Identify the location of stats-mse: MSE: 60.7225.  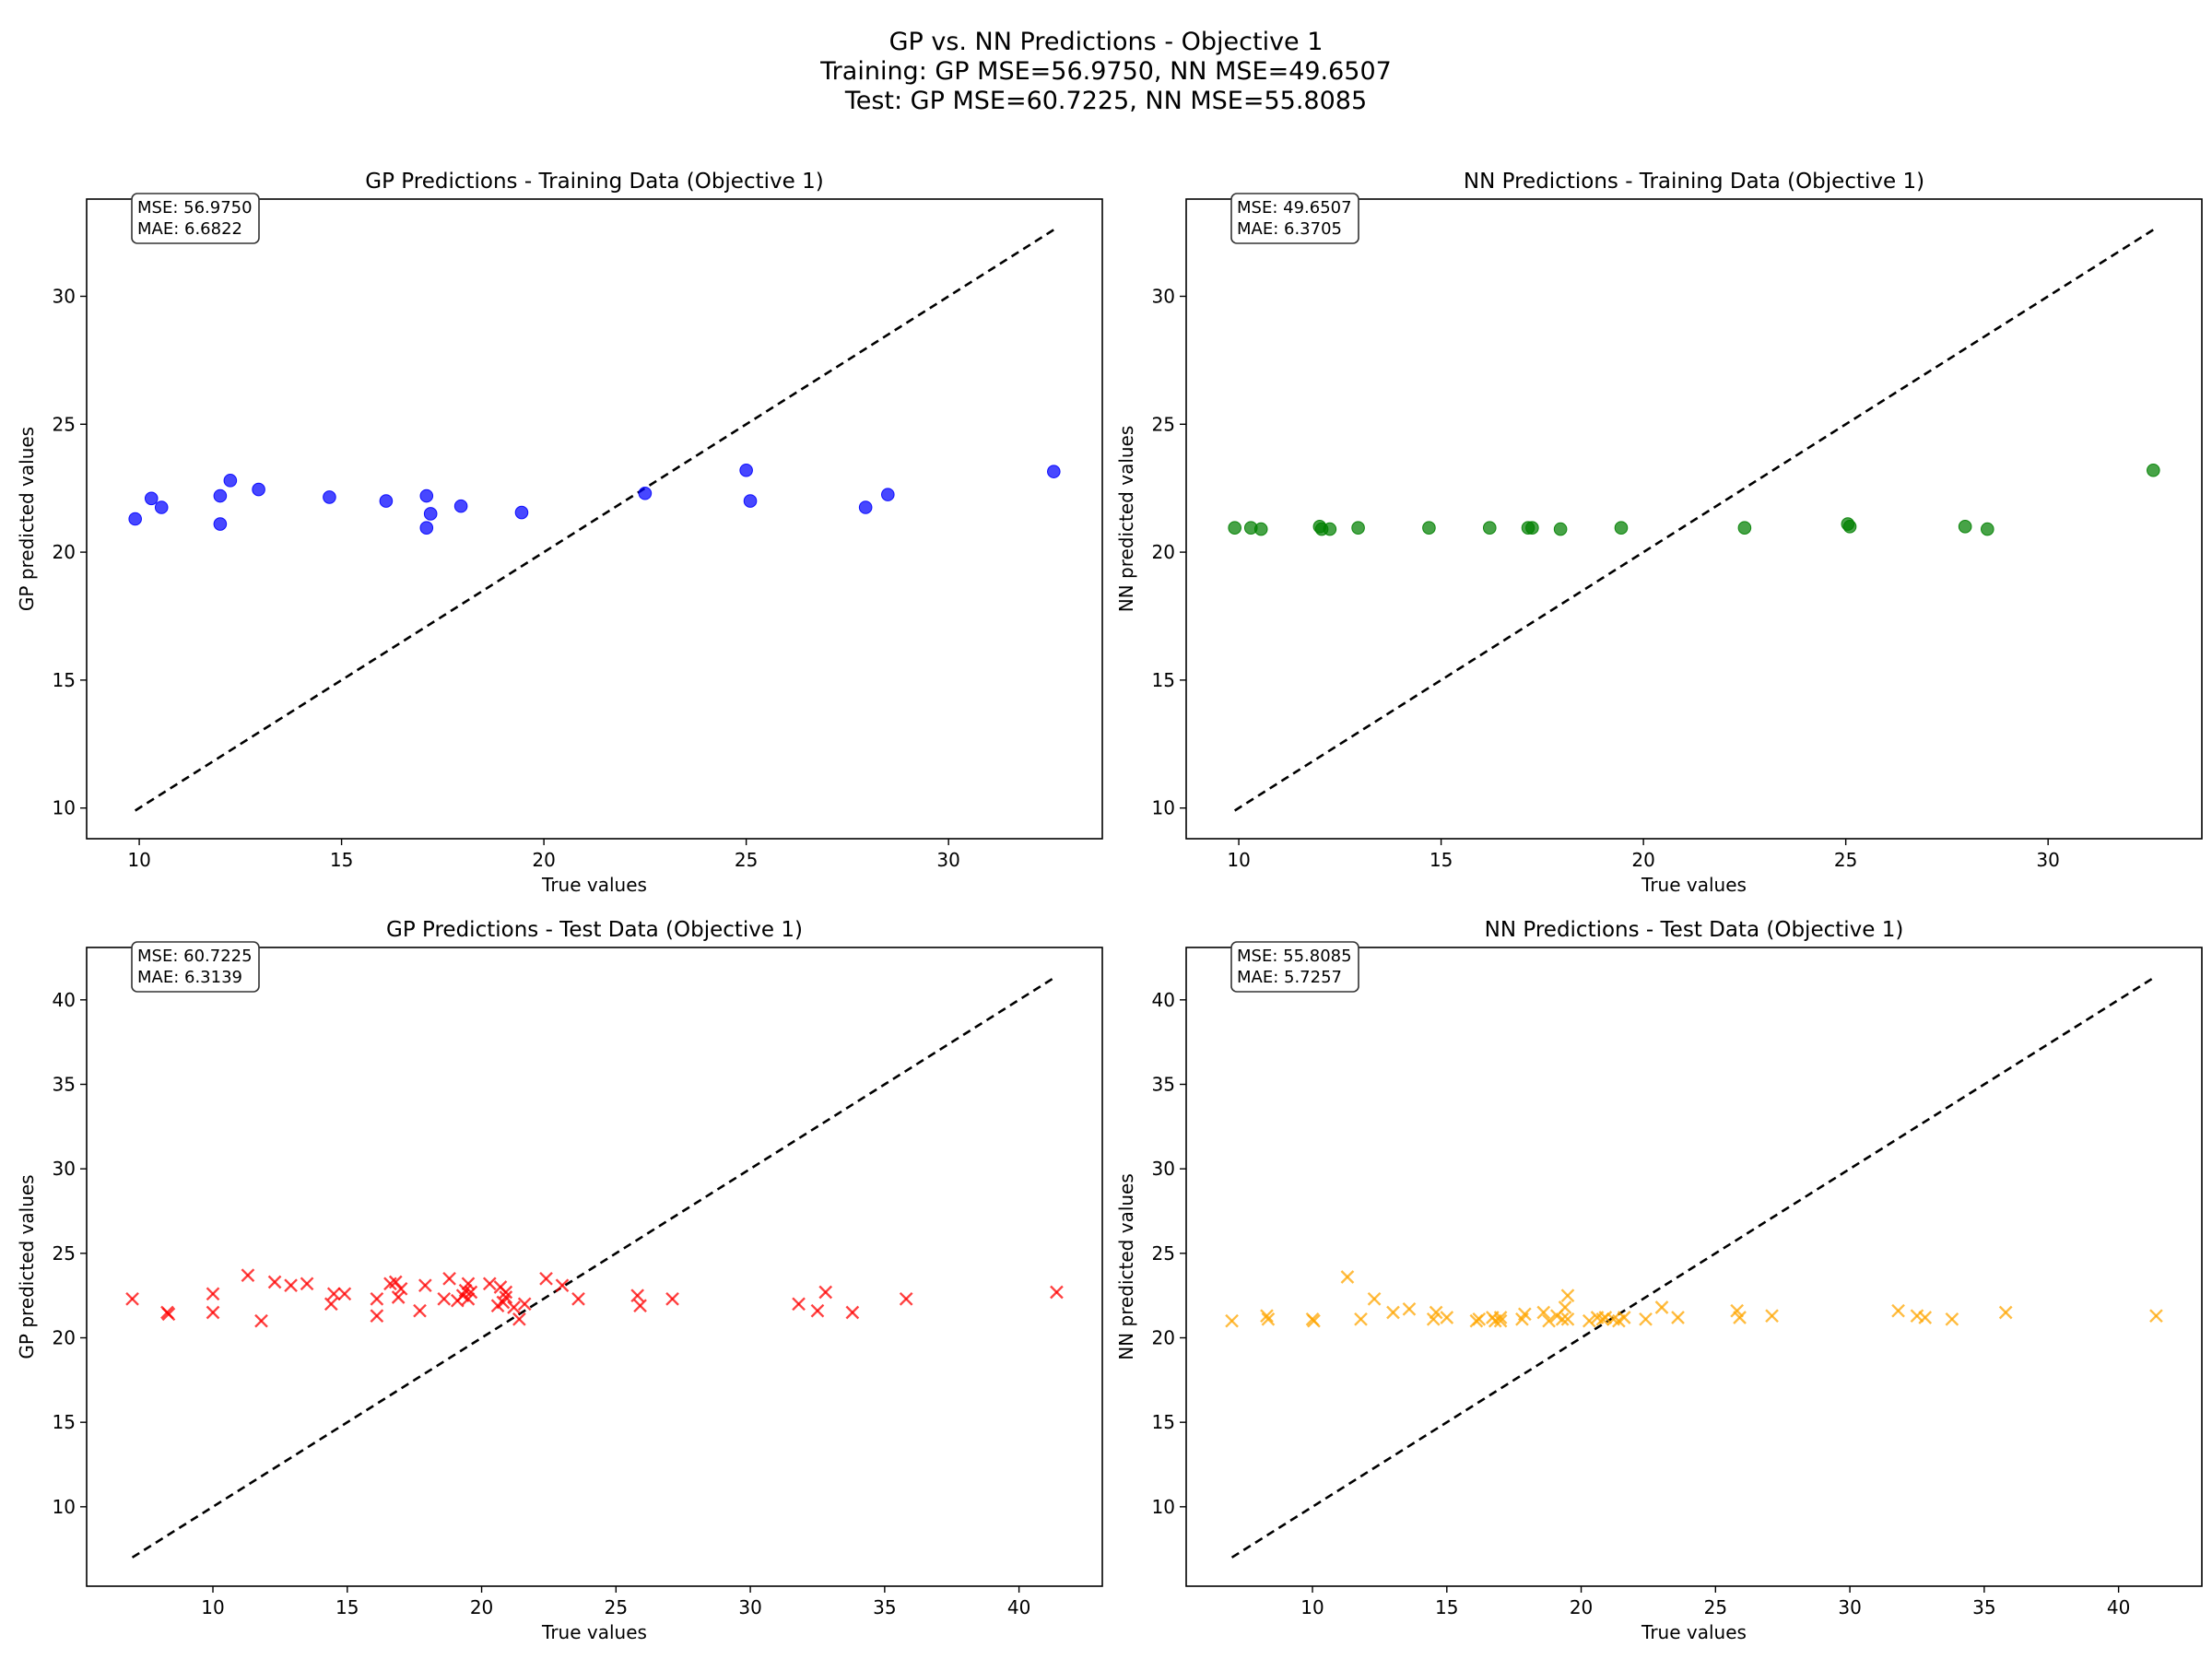
(195, 956).